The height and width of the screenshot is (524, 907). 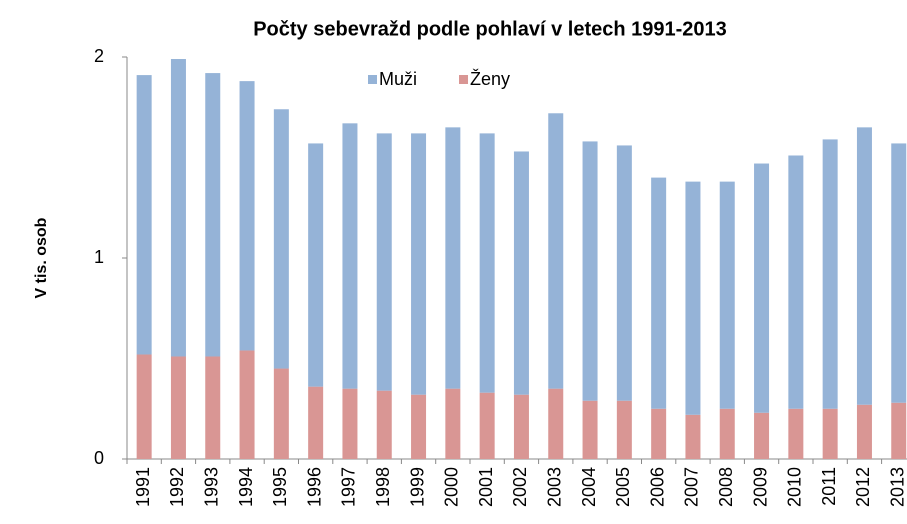 I want to click on x-tick-label: 2002, so click(x=520, y=487).